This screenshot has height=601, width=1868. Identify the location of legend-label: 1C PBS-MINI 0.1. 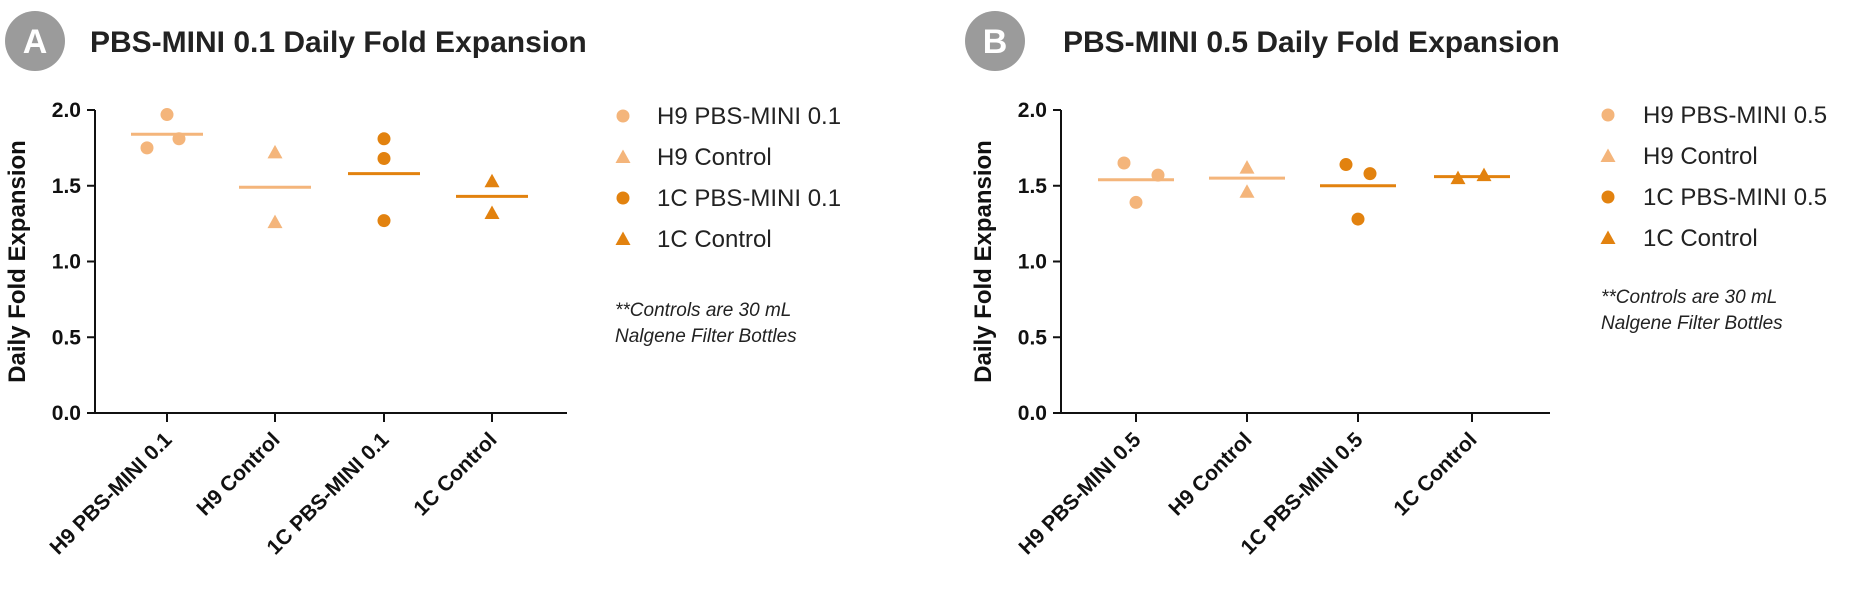
(749, 198).